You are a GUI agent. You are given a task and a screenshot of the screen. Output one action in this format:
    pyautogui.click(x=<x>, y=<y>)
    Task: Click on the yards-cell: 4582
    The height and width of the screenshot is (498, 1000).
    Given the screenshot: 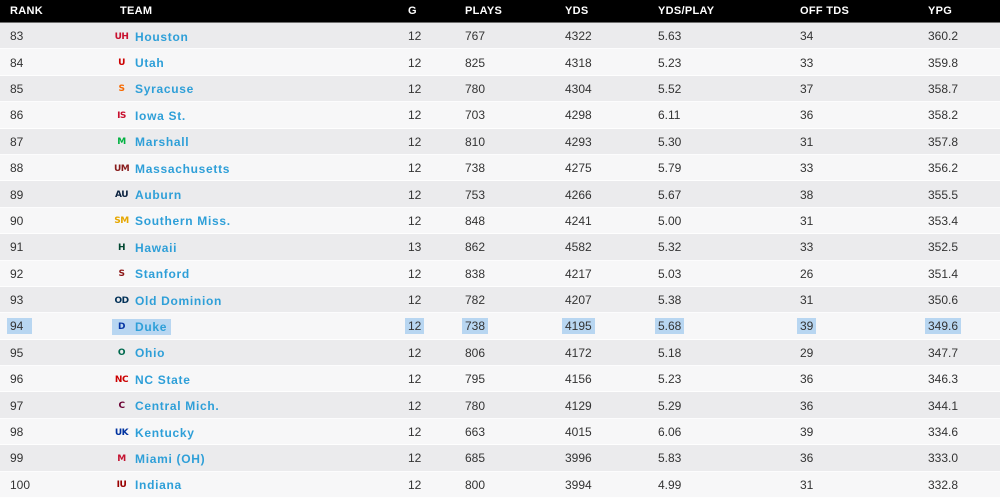 What is the action you would take?
    pyautogui.click(x=578, y=247)
    